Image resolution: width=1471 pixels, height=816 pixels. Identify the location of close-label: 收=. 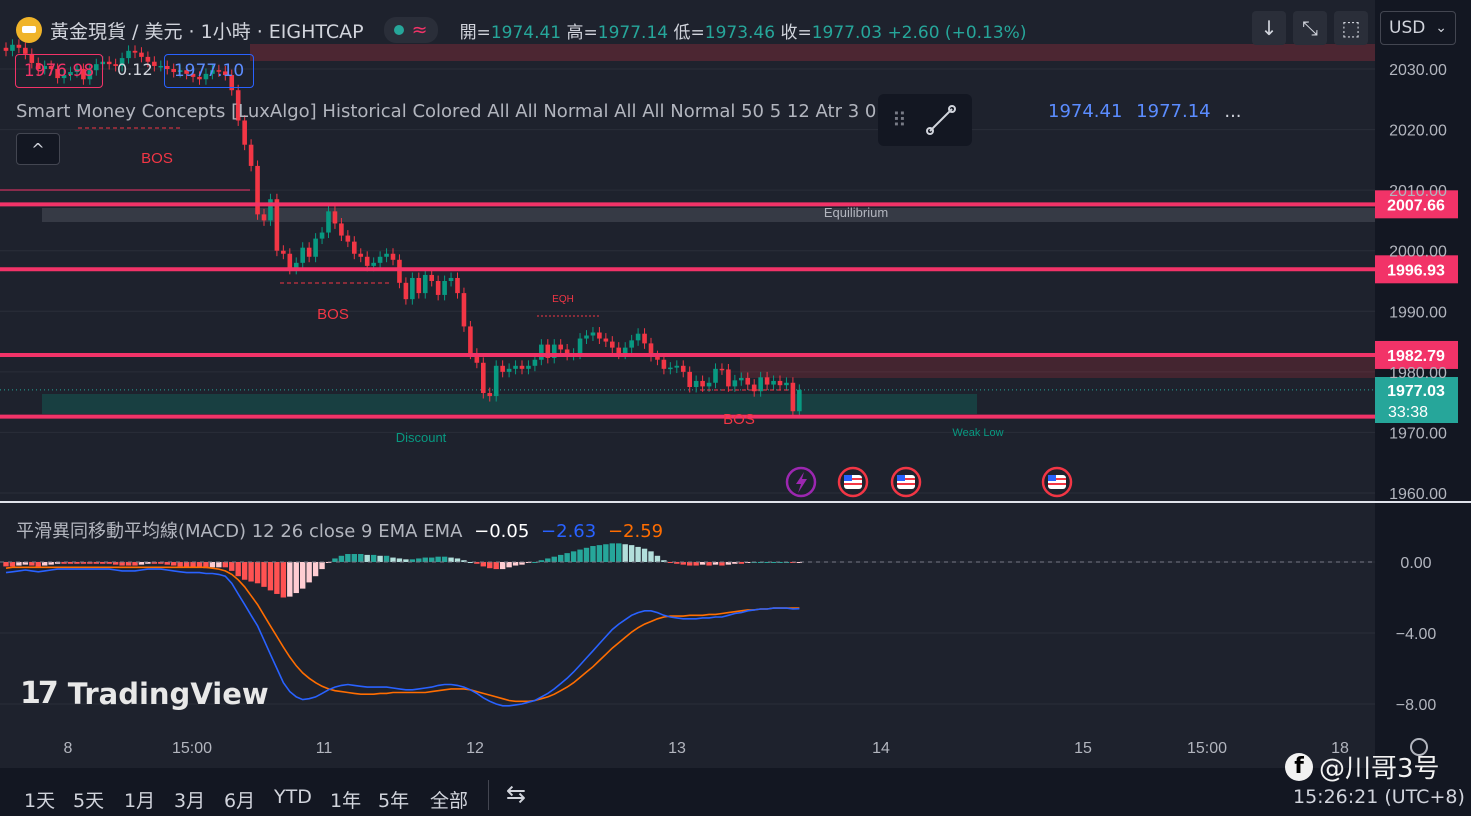
(796, 32).